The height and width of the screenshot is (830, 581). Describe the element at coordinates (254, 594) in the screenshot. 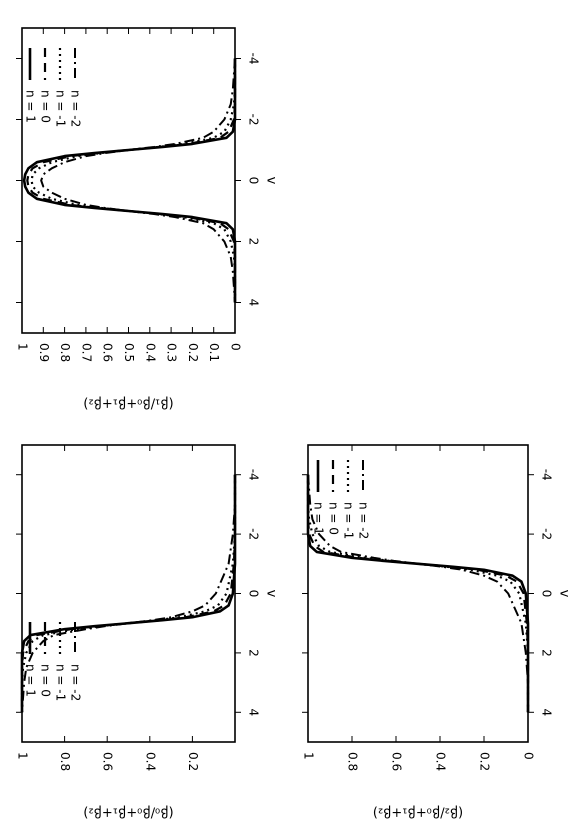

I see `xtick-label-beta0: 0` at that location.